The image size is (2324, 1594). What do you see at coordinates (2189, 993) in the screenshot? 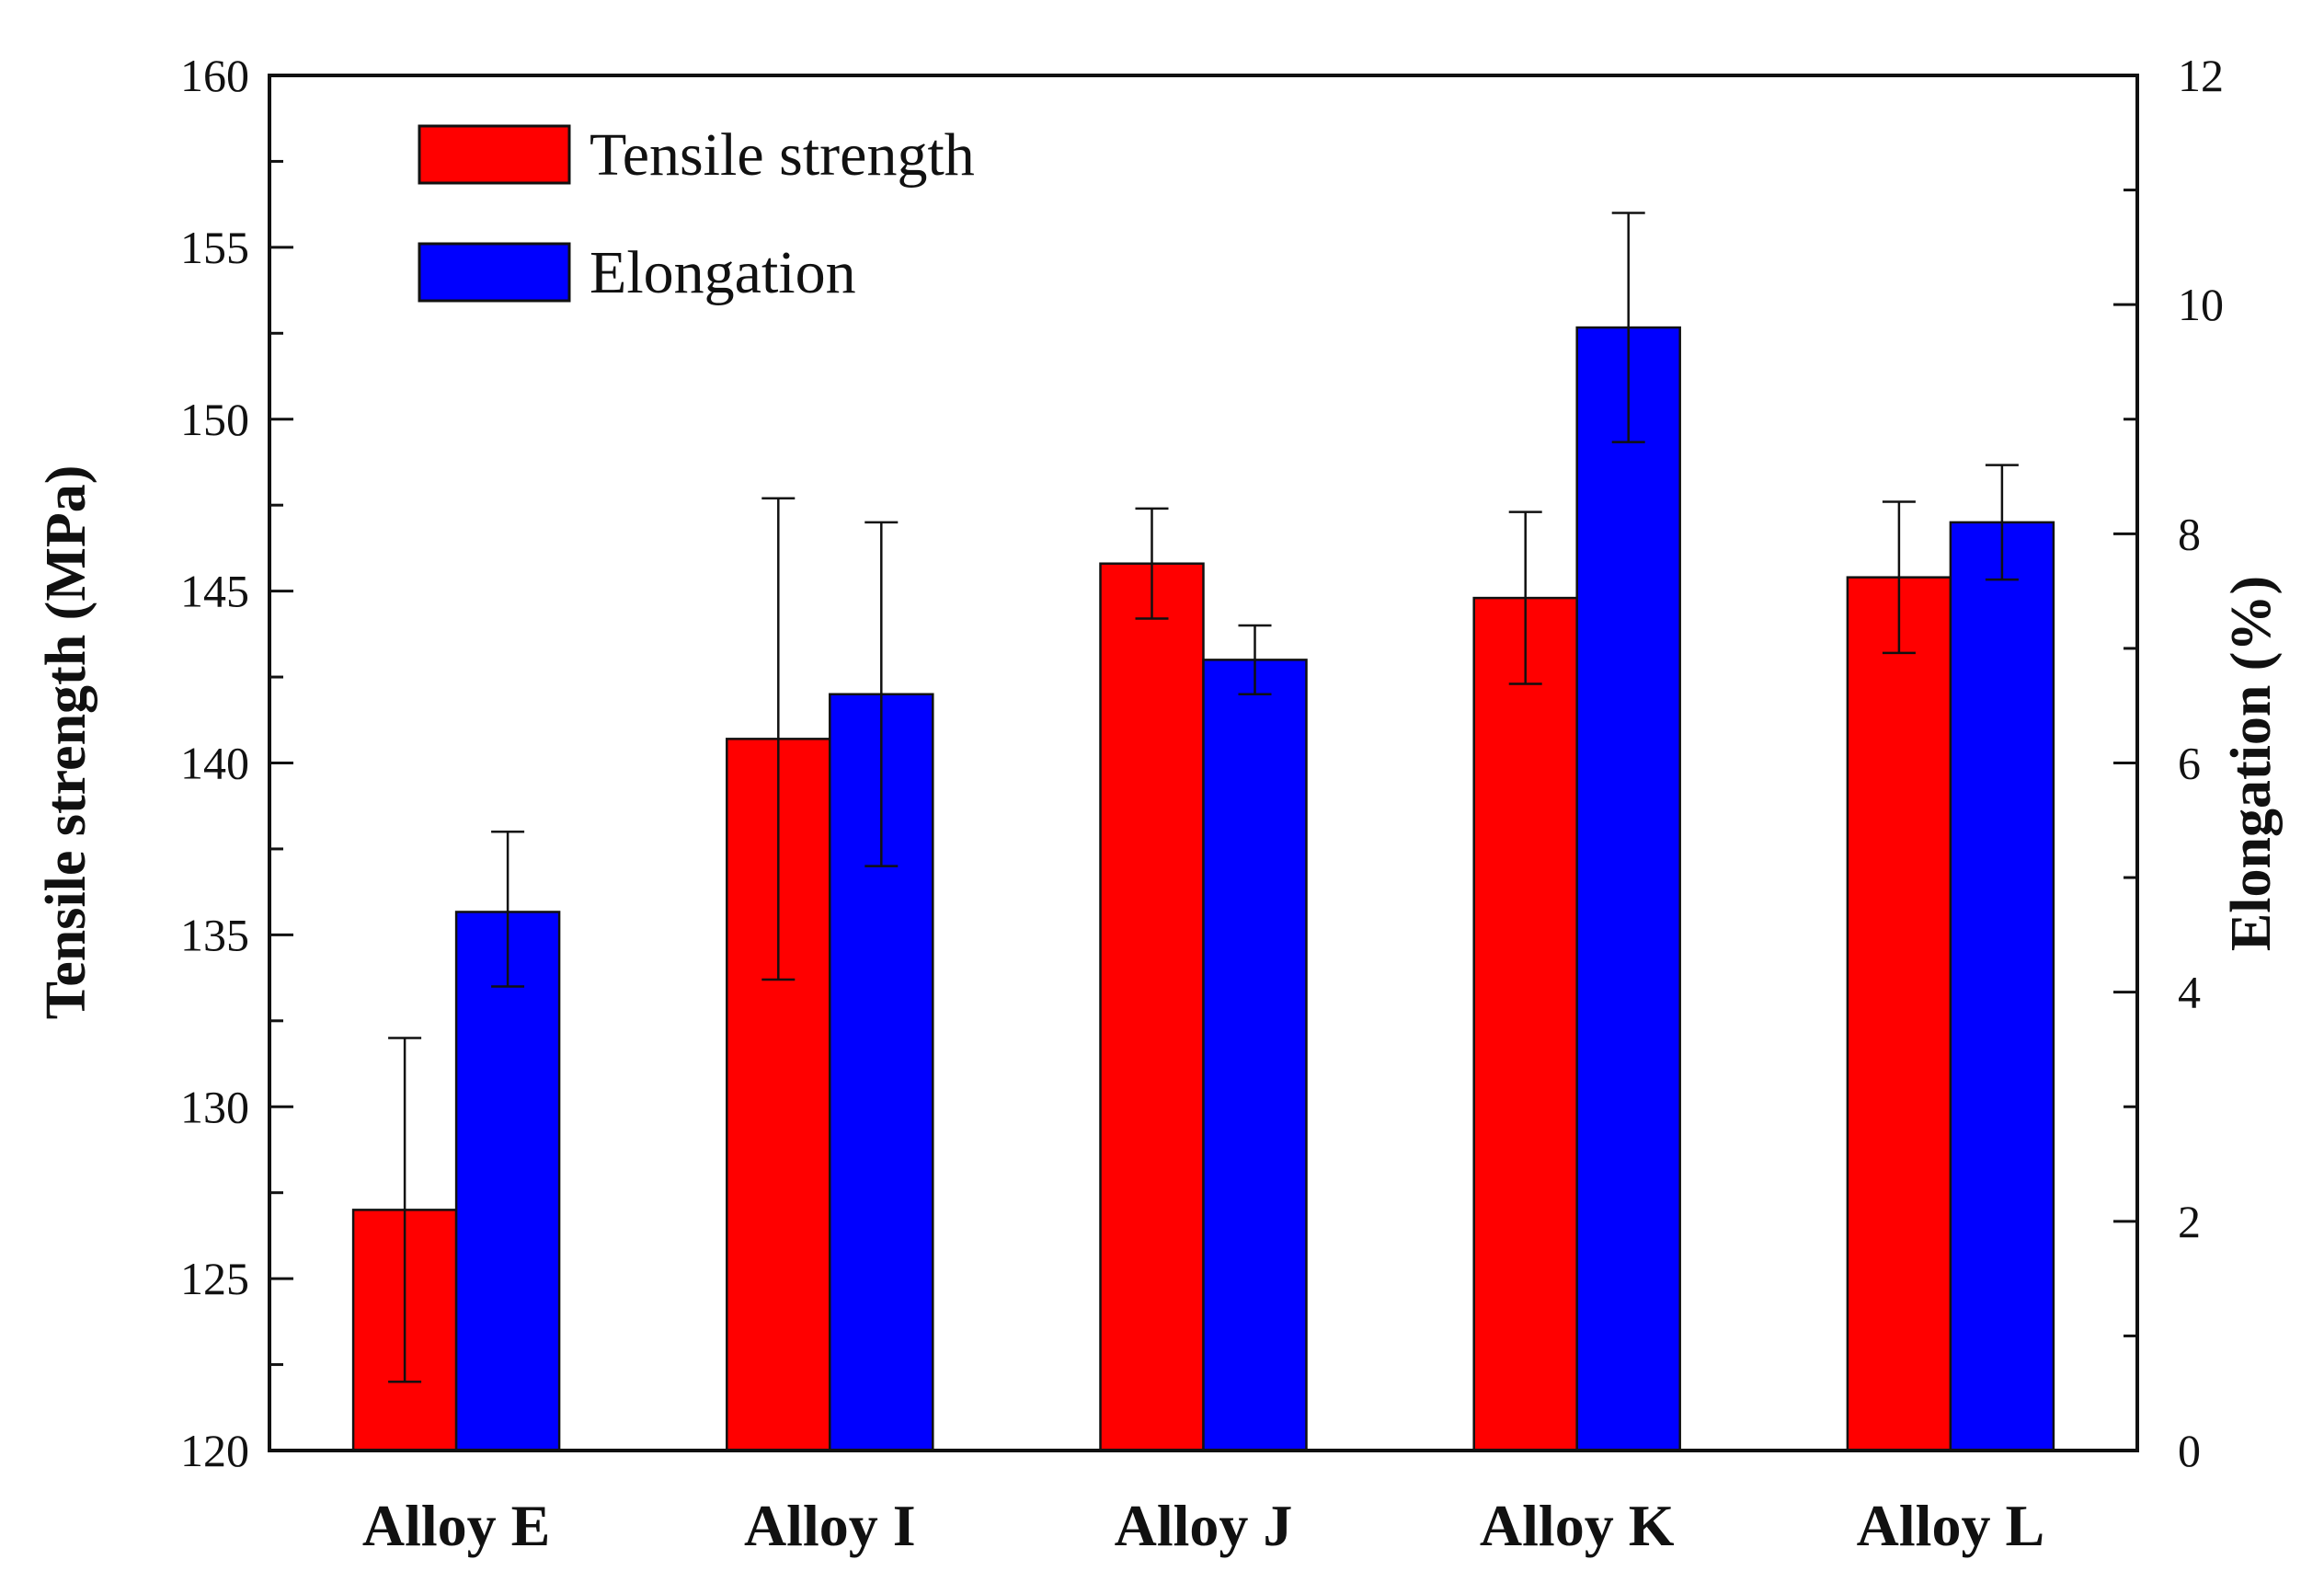
I see `y-tick-label-right: 4` at bounding box center [2189, 993].